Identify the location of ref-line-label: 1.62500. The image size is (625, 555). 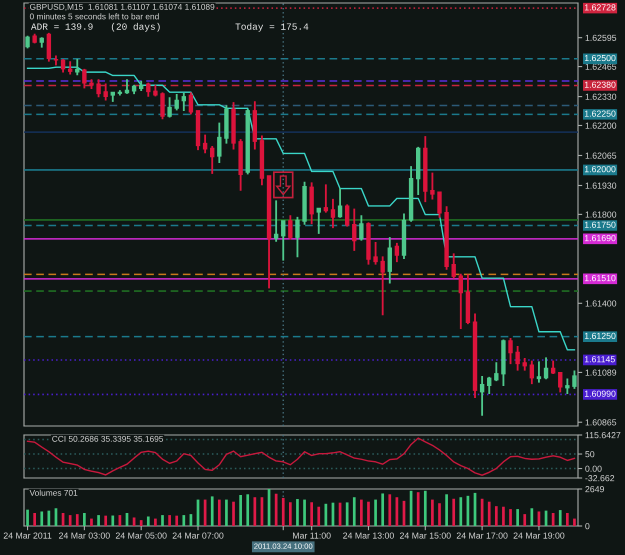
(600, 58).